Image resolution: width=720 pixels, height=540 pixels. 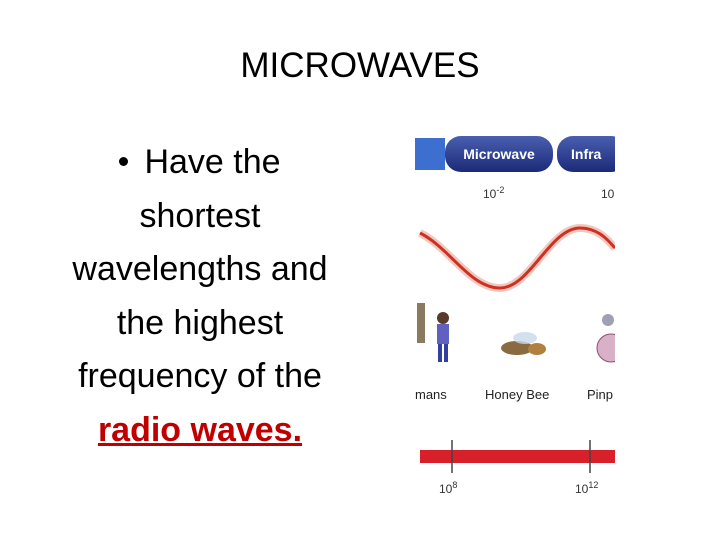 What do you see at coordinates (593, 485) in the screenshot?
I see `exp: 12` at bounding box center [593, 485].